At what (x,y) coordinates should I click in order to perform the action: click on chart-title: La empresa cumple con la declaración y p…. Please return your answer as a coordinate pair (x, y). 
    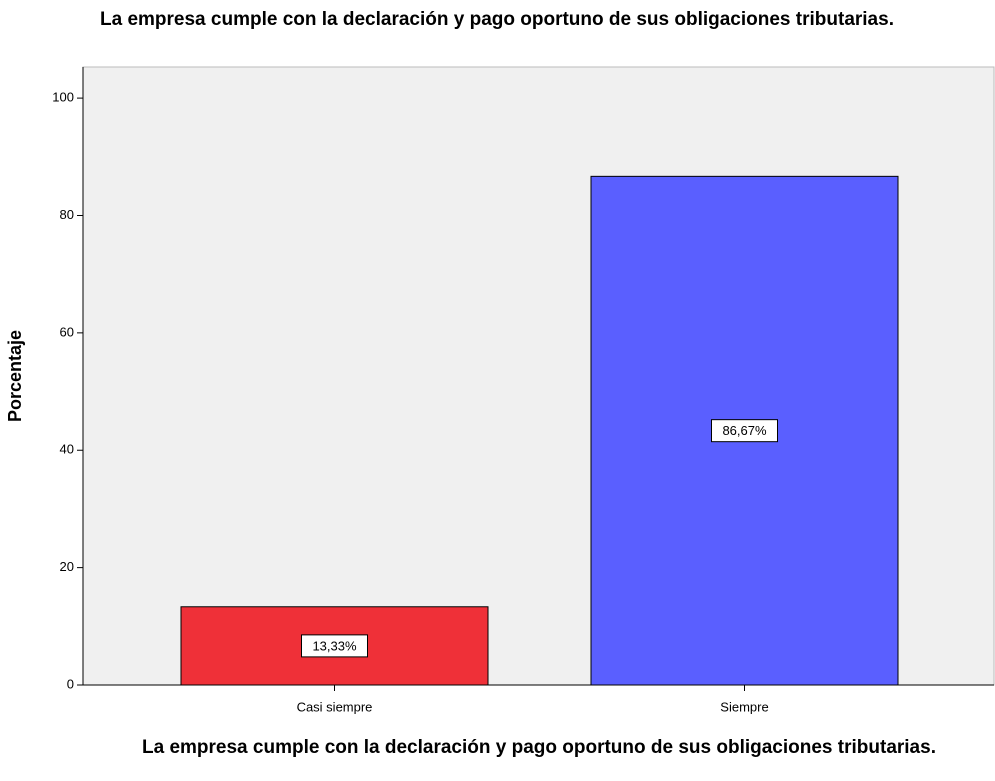
    Looking at the image, I should click on (497, 19).